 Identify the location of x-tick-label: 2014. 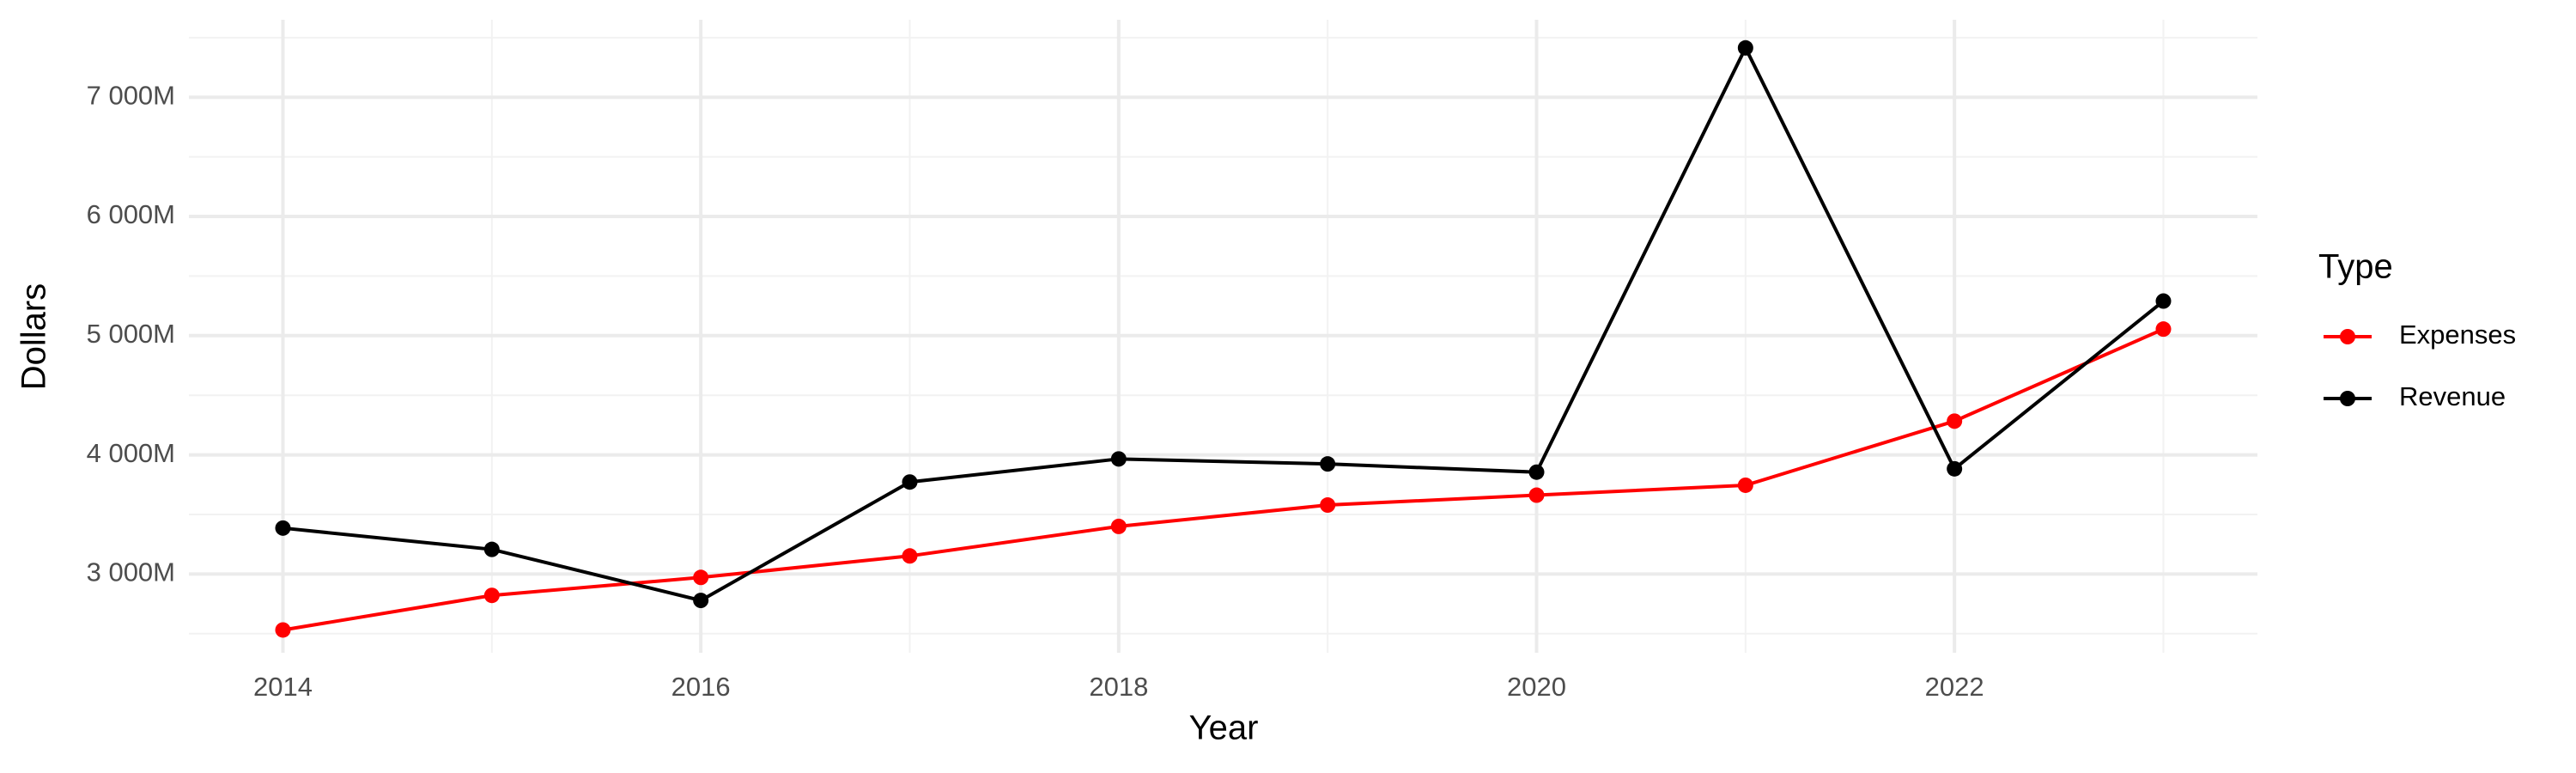
(283, 687).